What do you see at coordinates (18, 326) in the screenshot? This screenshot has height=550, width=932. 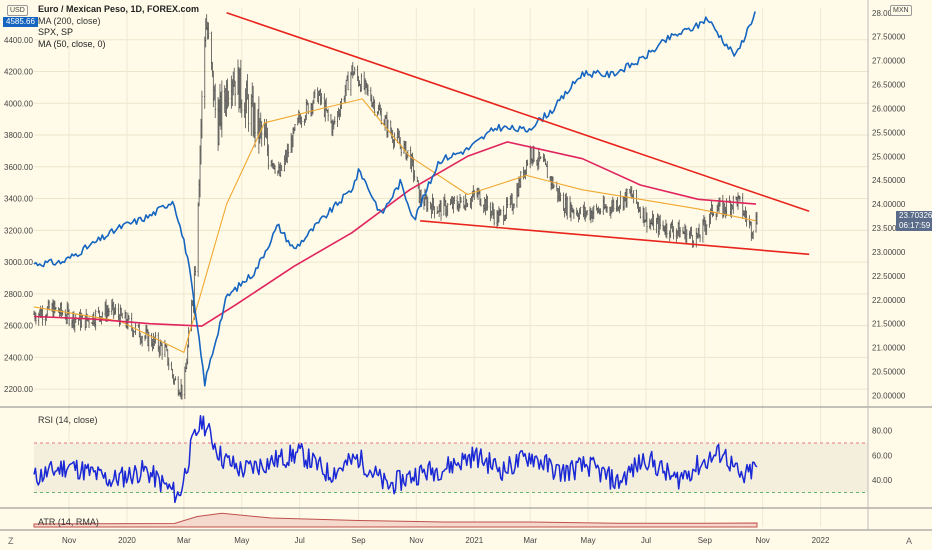 I see `y-left-tick-label: 2600.00` at bounding box center [18, 326].